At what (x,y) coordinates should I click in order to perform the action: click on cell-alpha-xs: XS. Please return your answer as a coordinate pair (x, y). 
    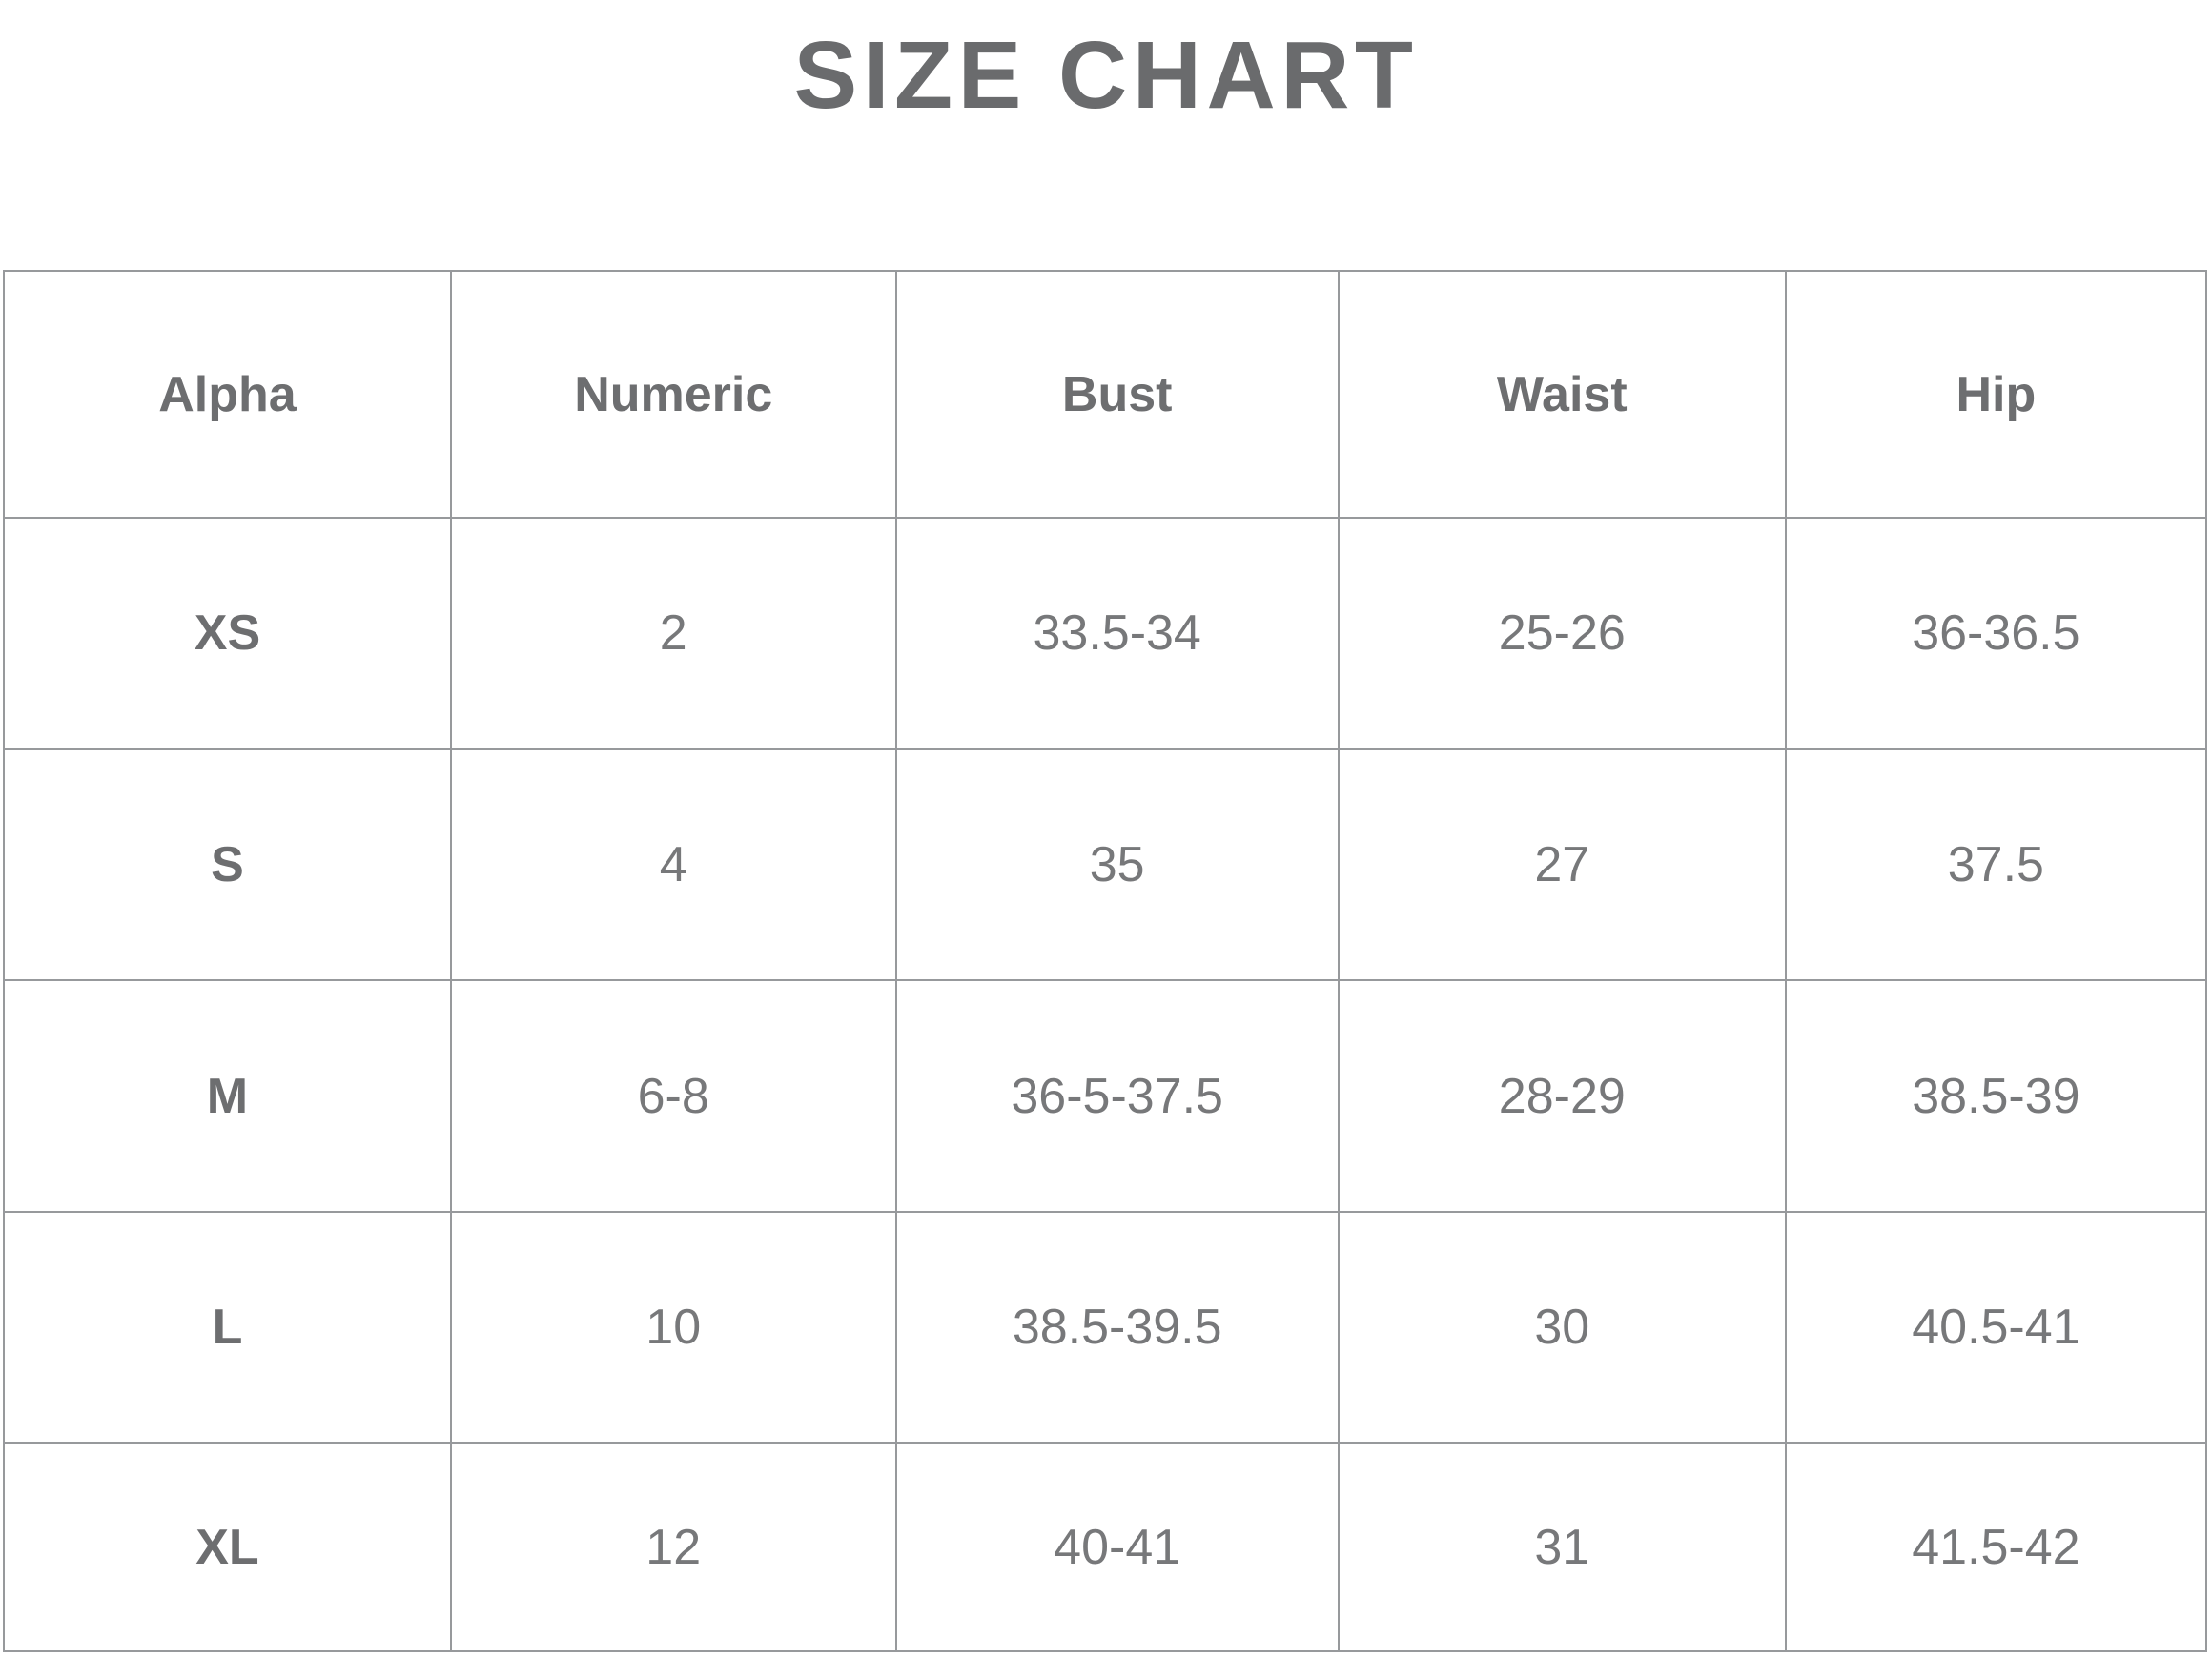
    Looking at the image, I should click on (227, 633).